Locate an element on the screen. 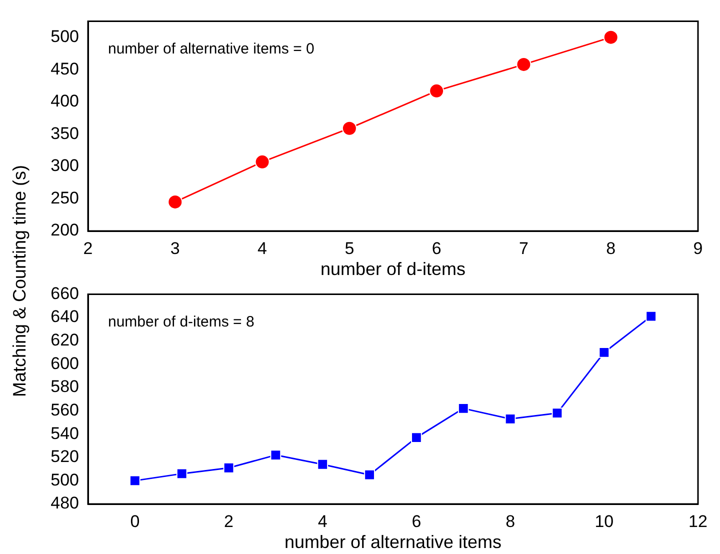  y-tick-label: 600 is located at coordinates (64, 363).